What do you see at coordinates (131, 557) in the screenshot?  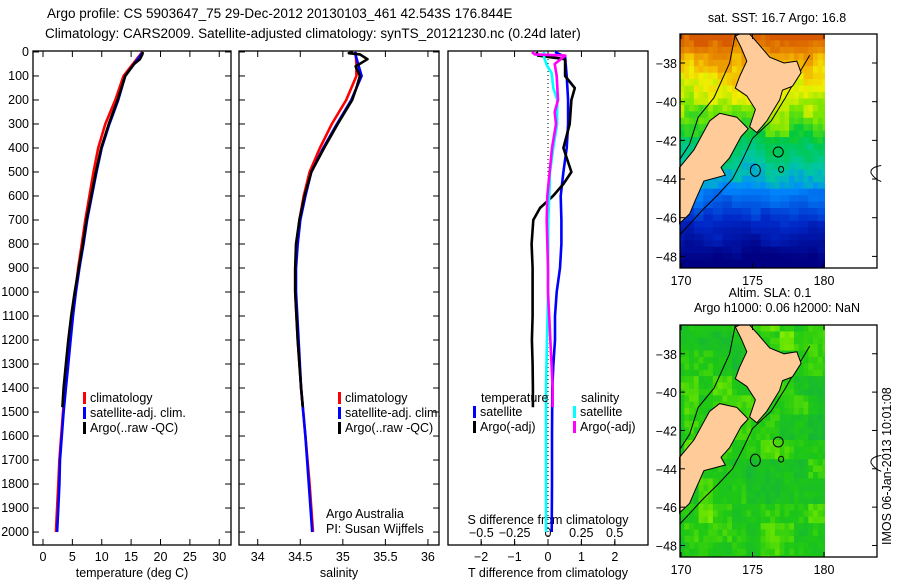 I see `x-tick-label: 15` at bounding box center [131, 557].